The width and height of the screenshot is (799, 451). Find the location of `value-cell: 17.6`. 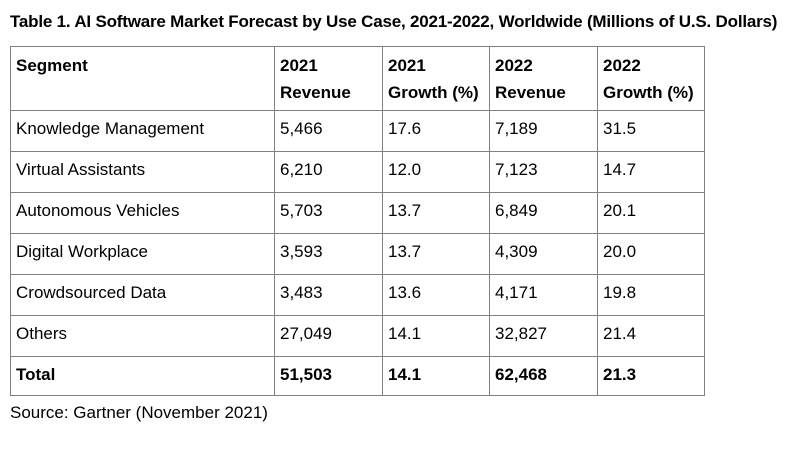

value-cell: 17.6 is located at coordinates (436, 131).